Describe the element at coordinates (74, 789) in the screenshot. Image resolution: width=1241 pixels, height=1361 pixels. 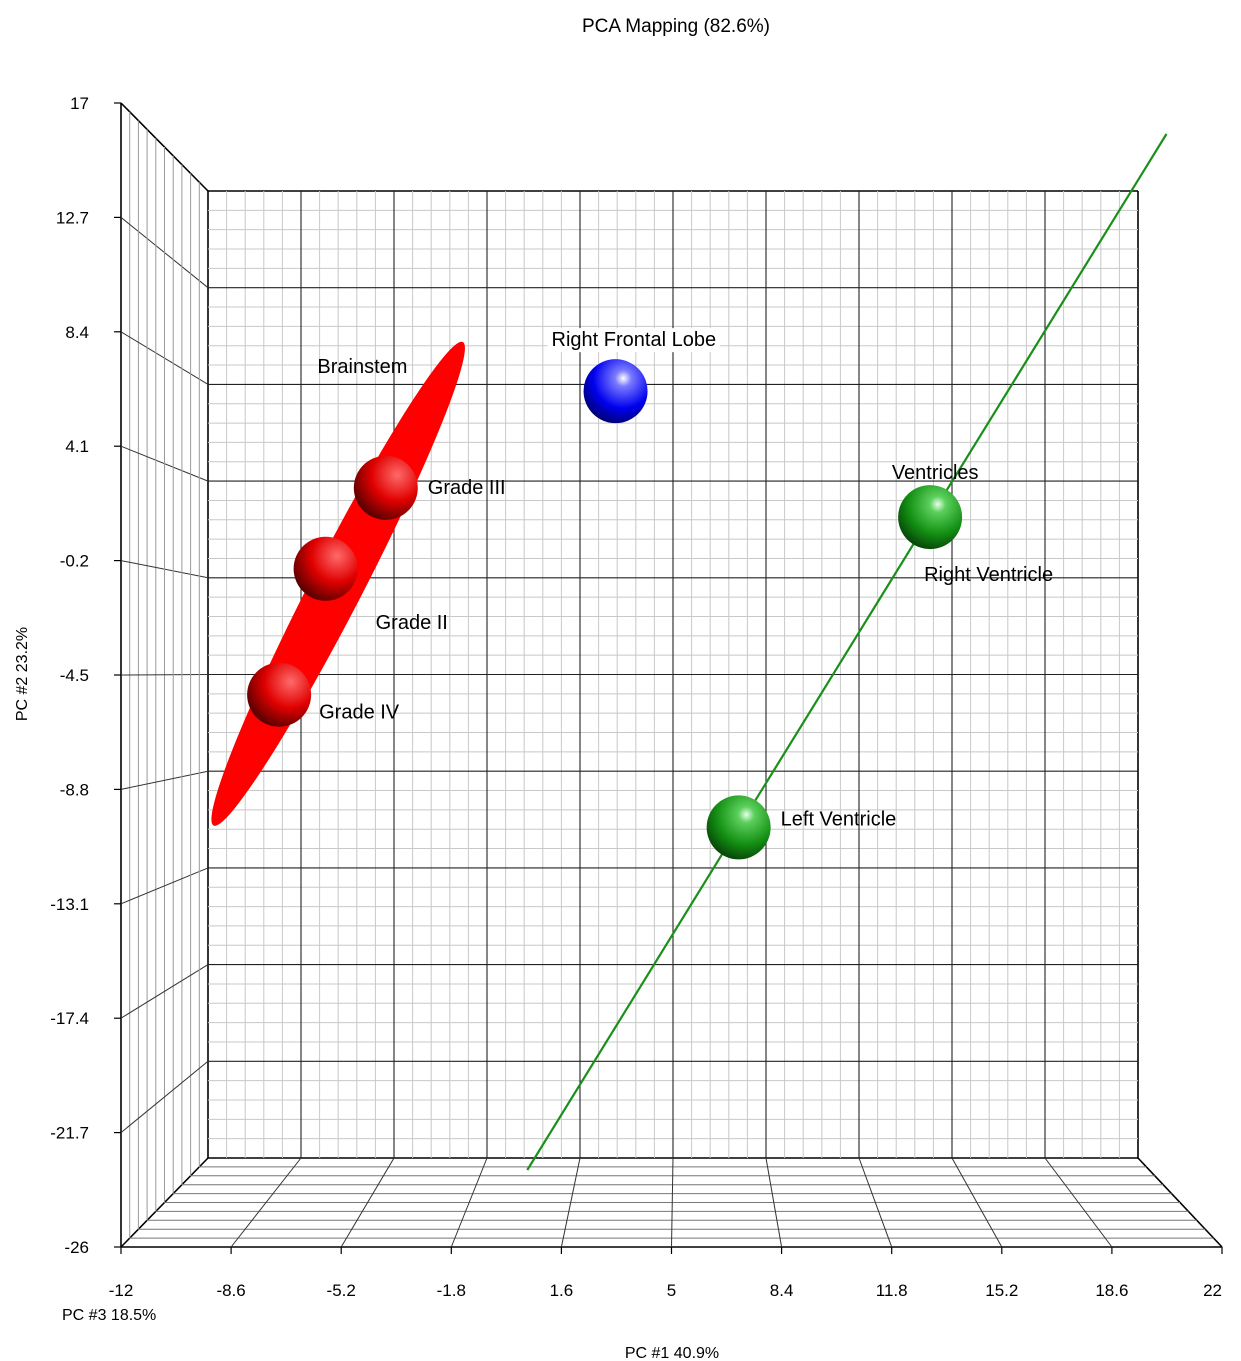
I see `y-tick-label: -8.8` at that location.